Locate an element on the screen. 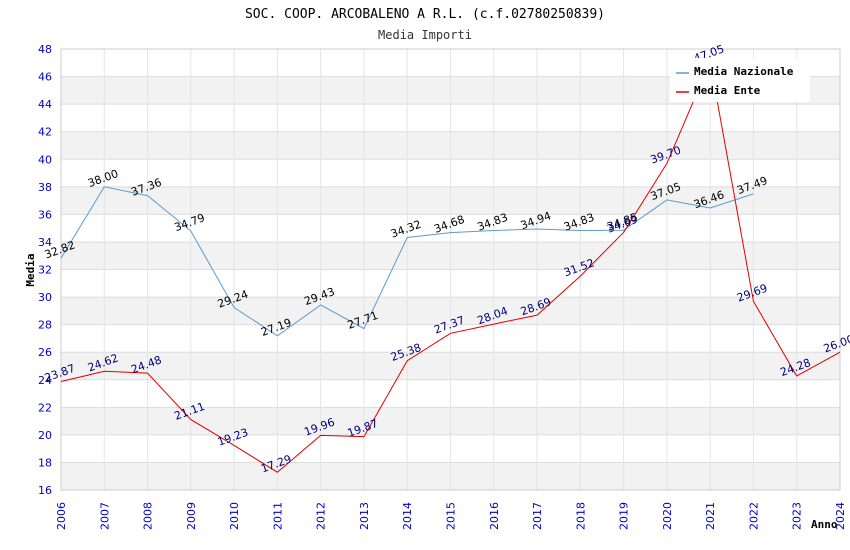  y-tick-label: 16 is located at coordinates (45, 490).